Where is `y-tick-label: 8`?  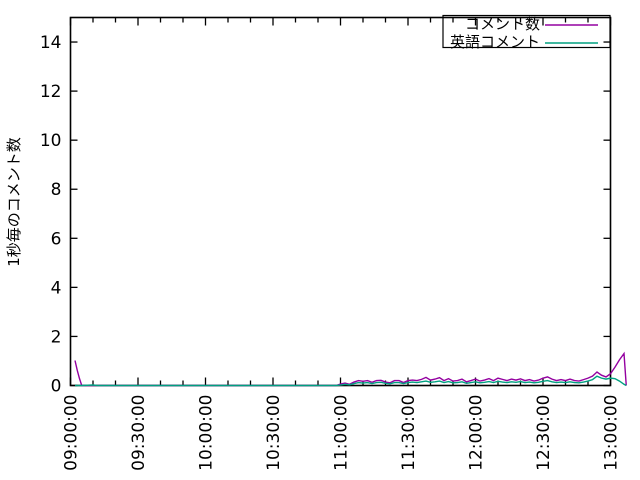
y-tick-label: 8 is located at coordinates (56, 190).